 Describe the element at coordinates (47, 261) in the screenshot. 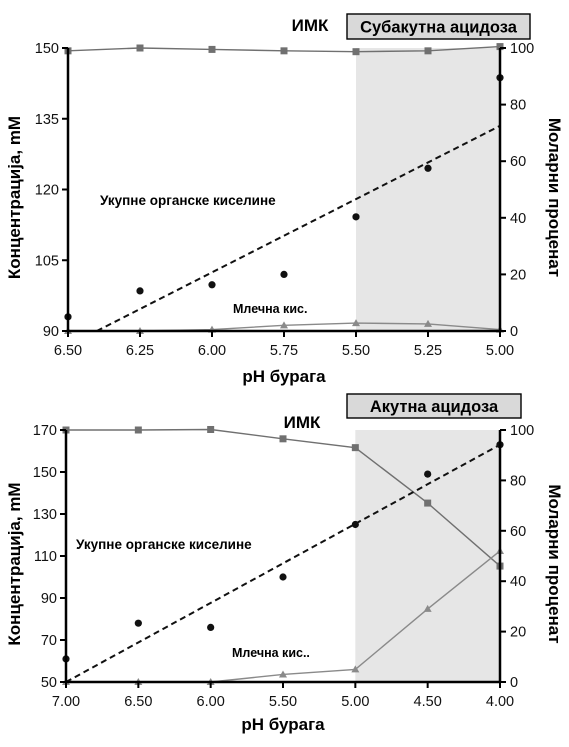

I see `left-tick-label: 105` at that location.